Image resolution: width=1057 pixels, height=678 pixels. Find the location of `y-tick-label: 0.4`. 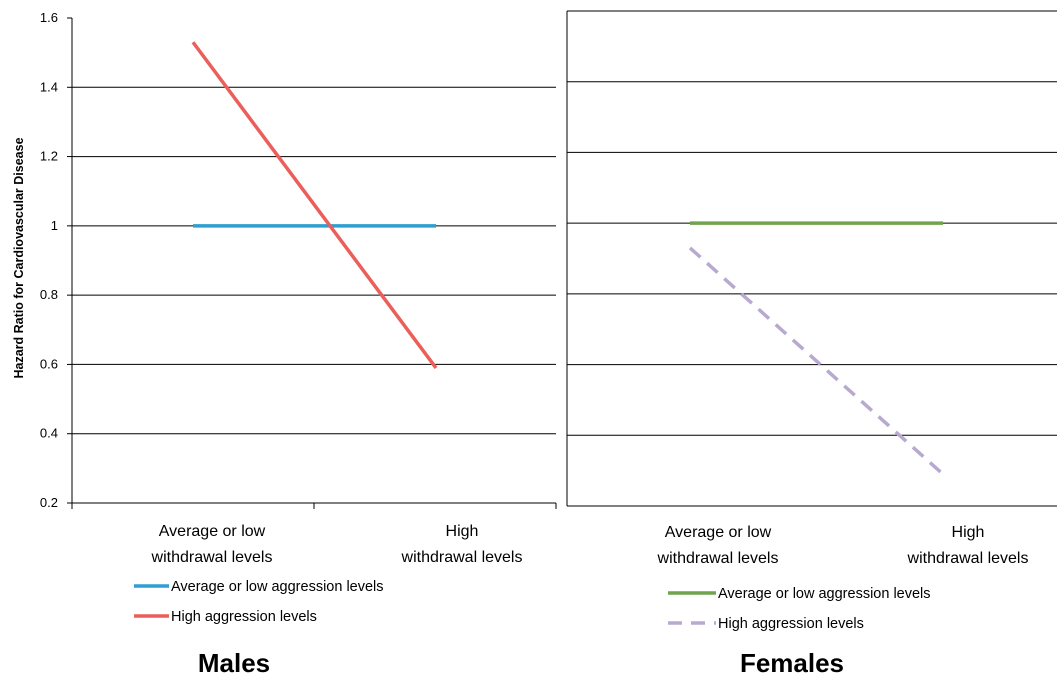

y-tick-label: 0.4 is located at coordinates (49, 433).